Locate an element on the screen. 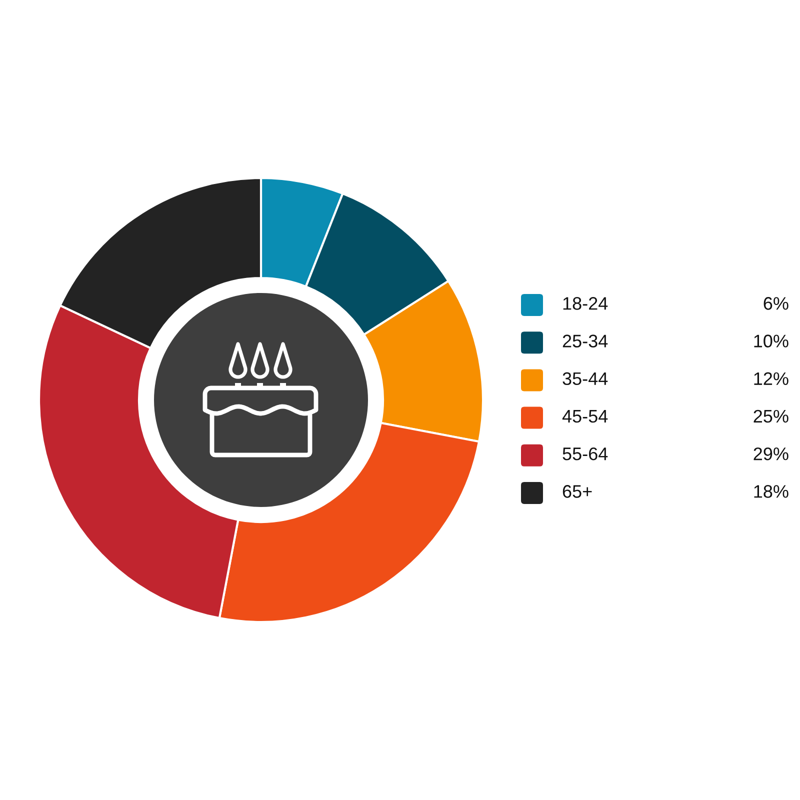  legend-label: 65+ is located at coordinates (577, 491).